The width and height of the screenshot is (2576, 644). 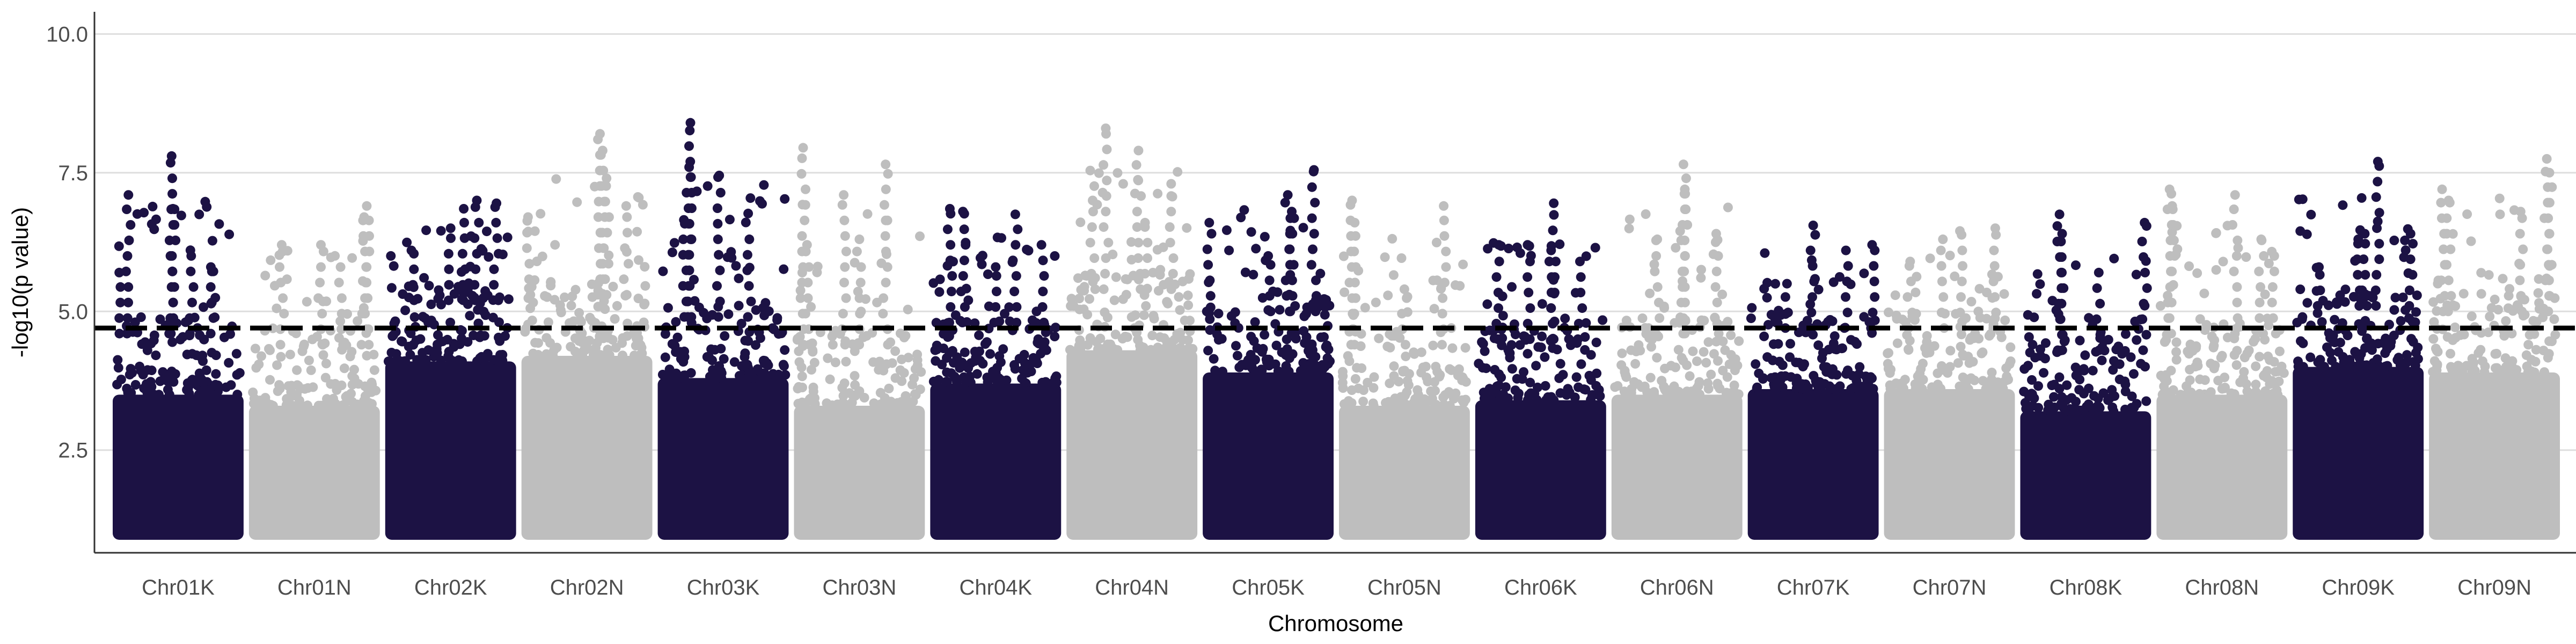 I want to click on x-tick-label: Chr01K, so click(x=178, y=587).